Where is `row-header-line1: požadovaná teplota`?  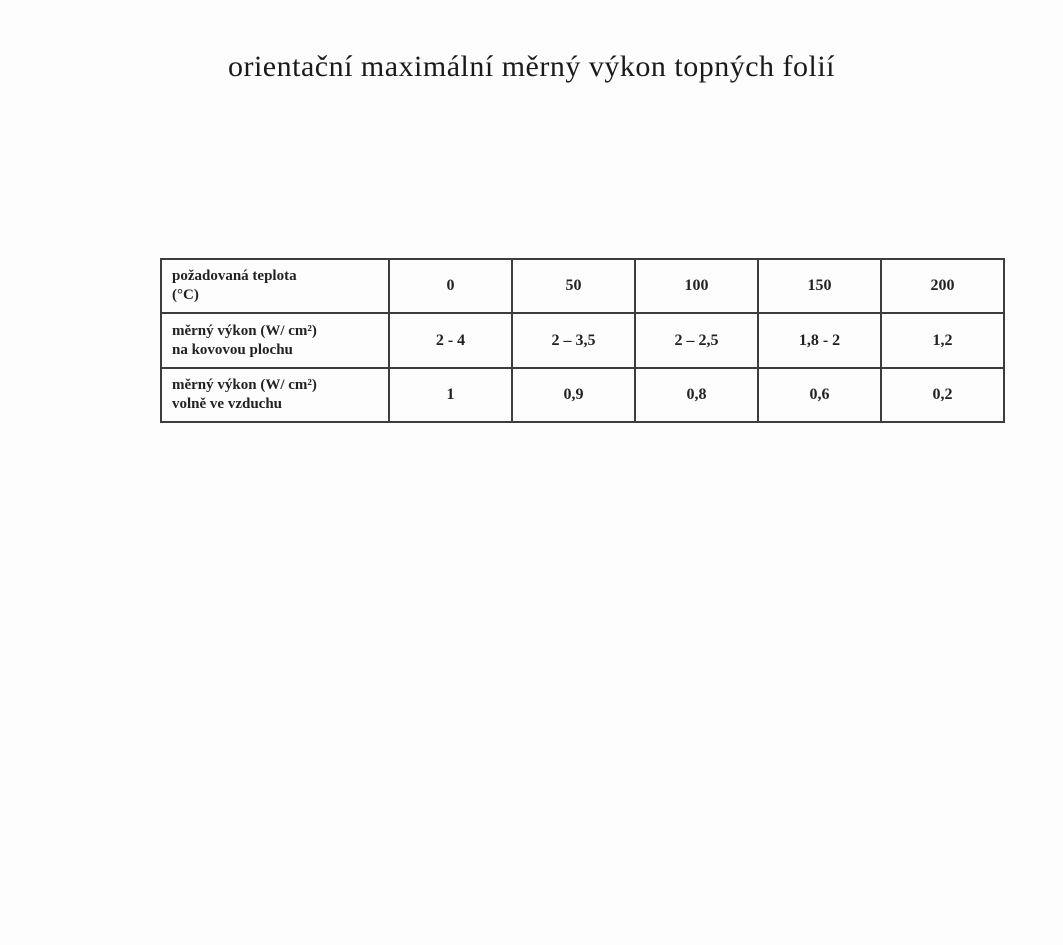
row-header-line1: požadovaná teplota is located at coordinates (234, 276).